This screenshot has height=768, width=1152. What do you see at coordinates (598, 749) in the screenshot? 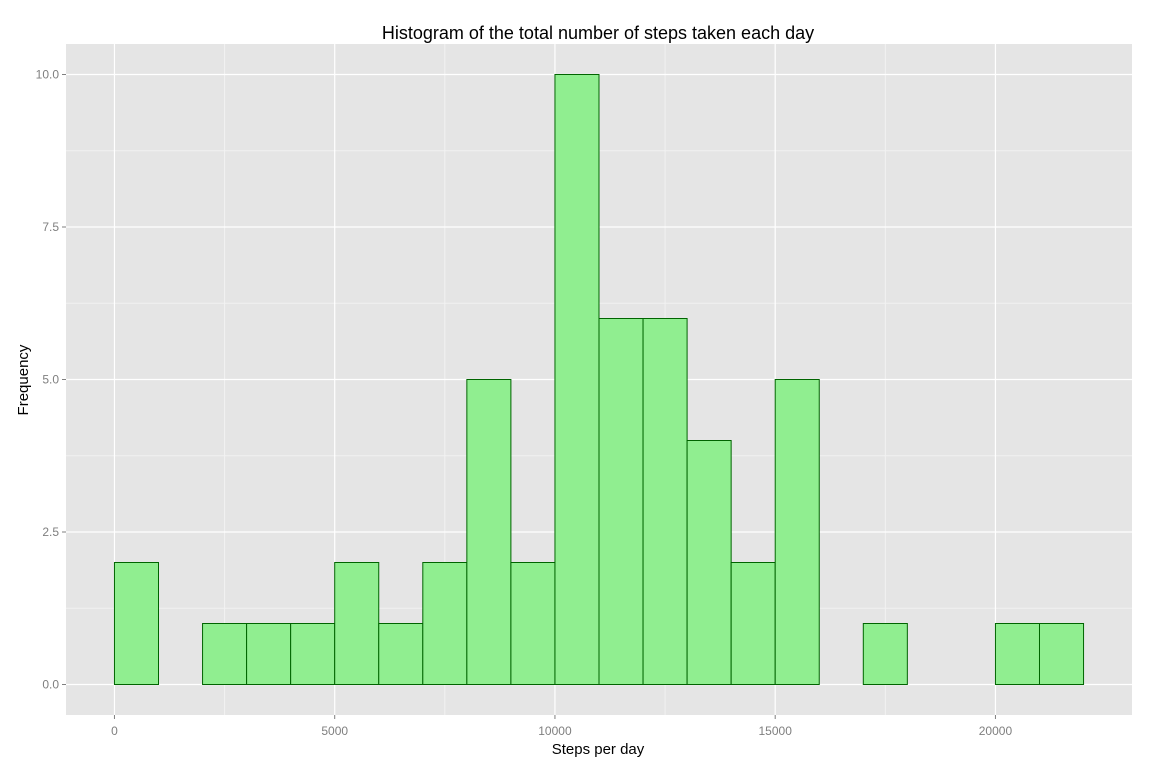
I see `x-axis-title: Steps per day` at bounding box center [598, 749].